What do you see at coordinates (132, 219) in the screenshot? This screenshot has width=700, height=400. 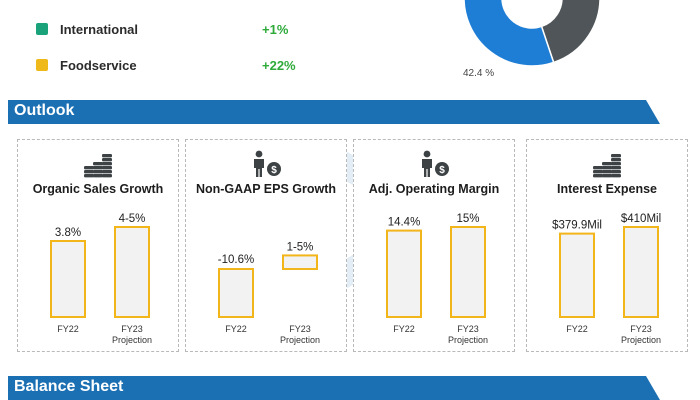 I see `bar-value-label: 4-5%` at bounding box center [132, 219].